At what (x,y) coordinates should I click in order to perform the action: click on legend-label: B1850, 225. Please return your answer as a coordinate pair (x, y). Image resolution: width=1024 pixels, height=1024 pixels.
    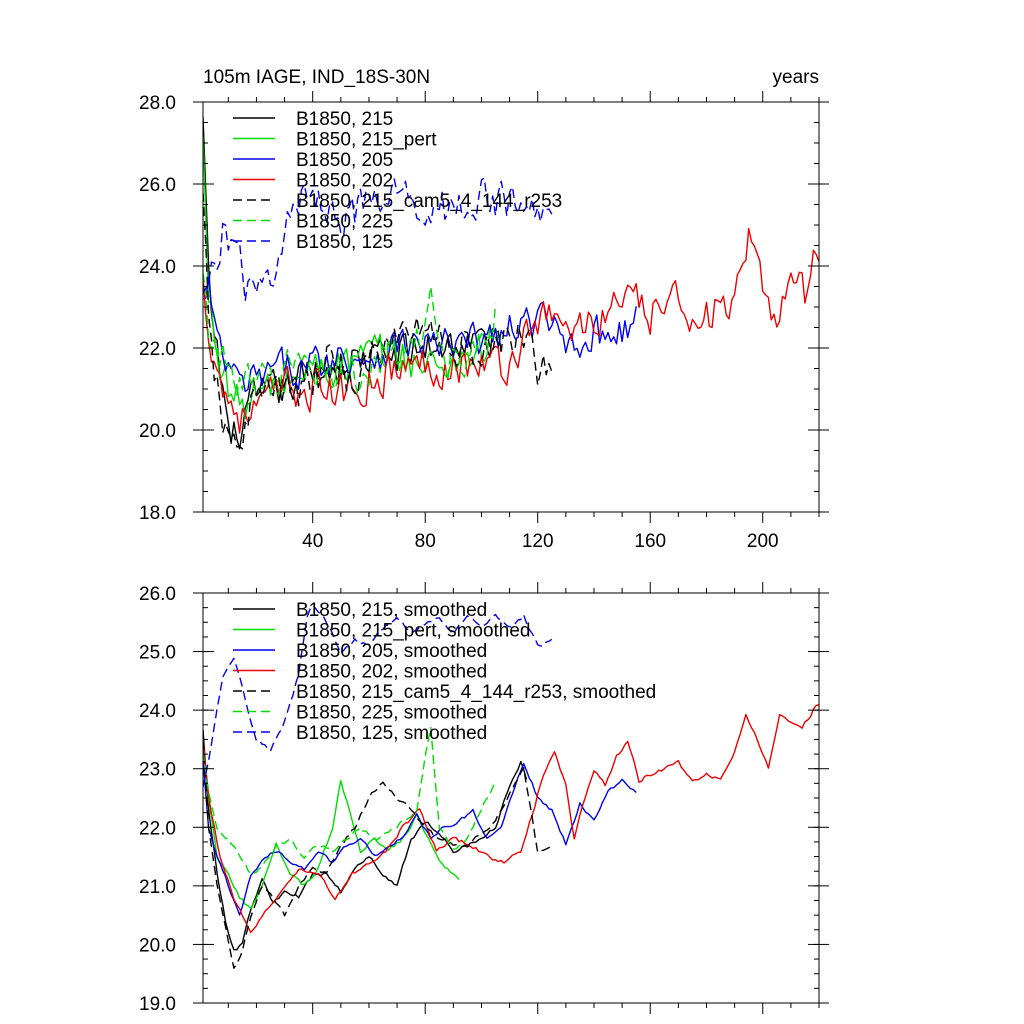
    Looking at the image, I should click on (344, 222).